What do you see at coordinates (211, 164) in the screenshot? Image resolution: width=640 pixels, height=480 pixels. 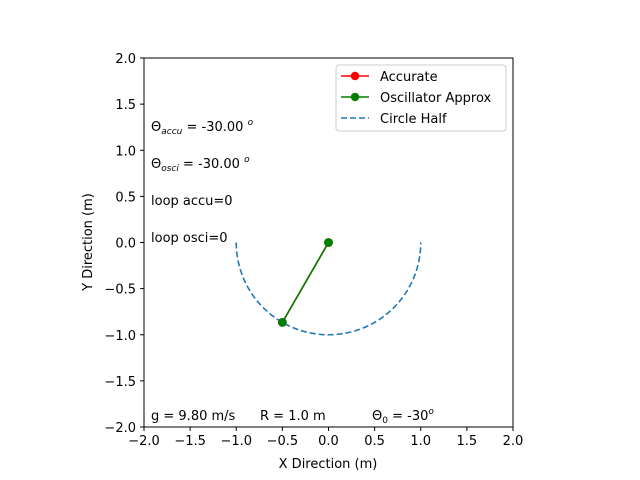 I see `theta-osci-value: = -30.00` at bounding box center [211, 164].